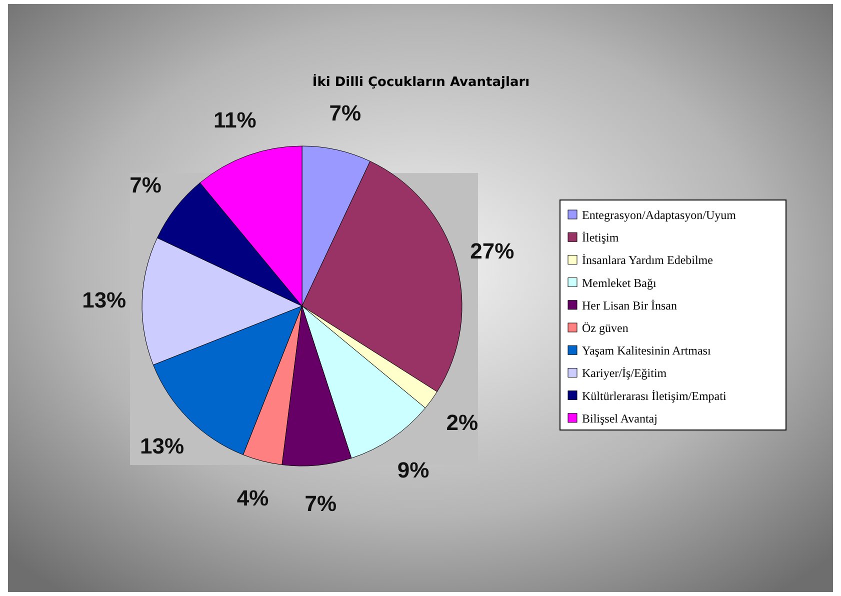 Image resolution: width=841 pixels, height=596 pixels. I want to click on legend-label: Kariyer/İş/Eğitim, so click(625, 373).